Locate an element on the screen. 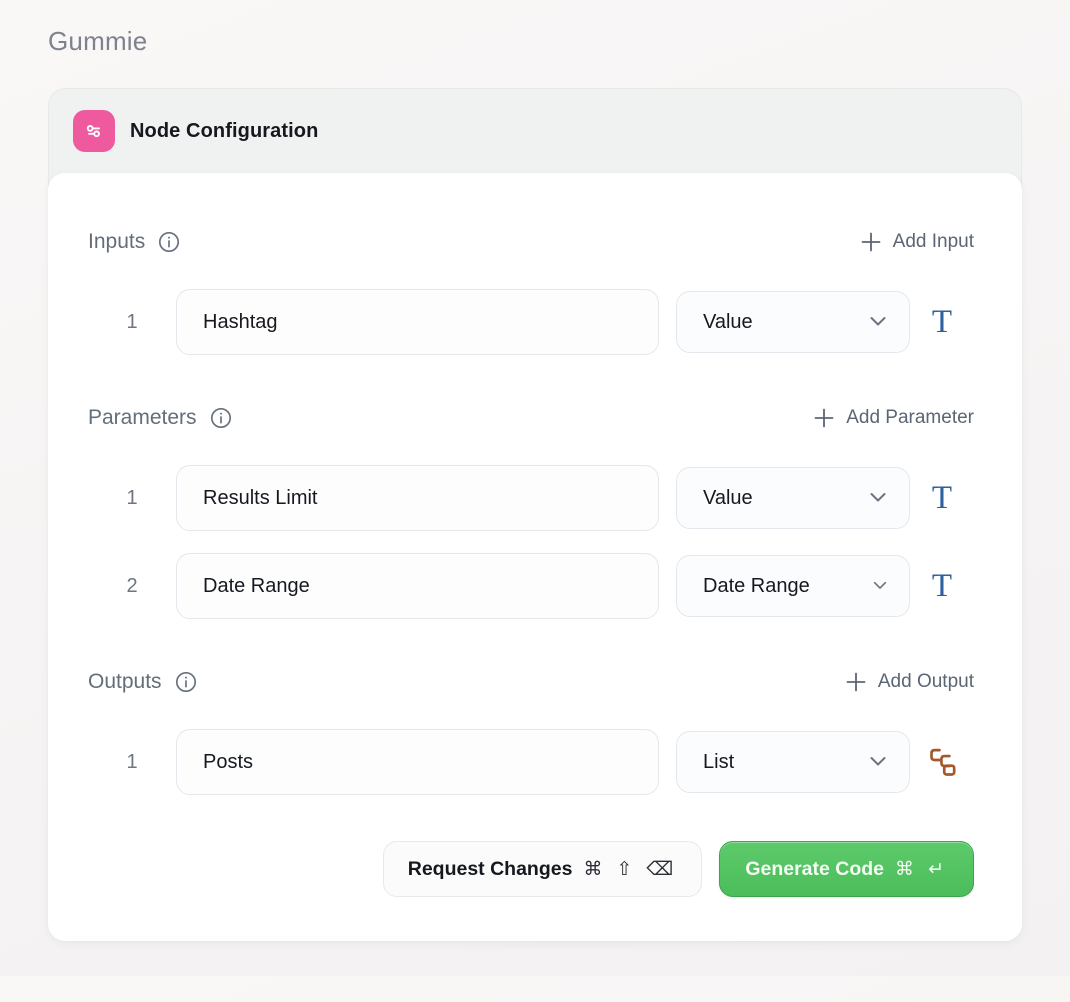  page-title: Gummie is located at coordinates (98, 41).